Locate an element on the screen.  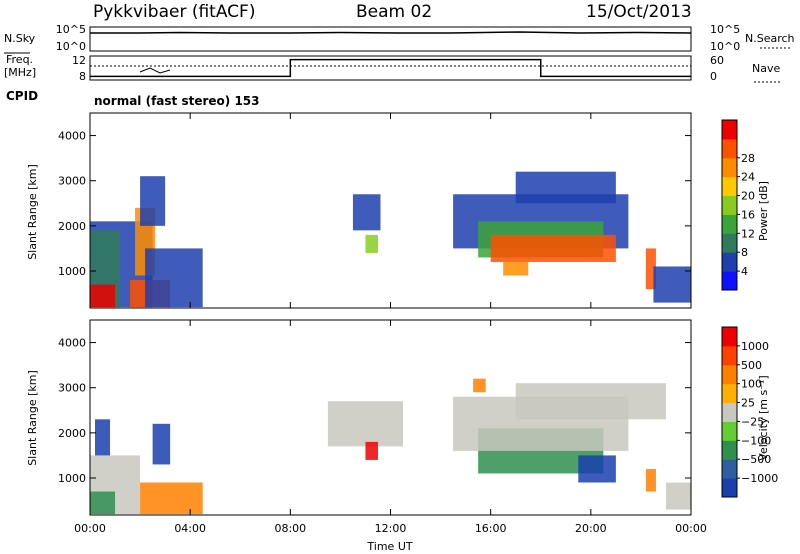
velocity-colorbar-label: Velocity [m s⁻¹] is located at coordinates (763, 417).